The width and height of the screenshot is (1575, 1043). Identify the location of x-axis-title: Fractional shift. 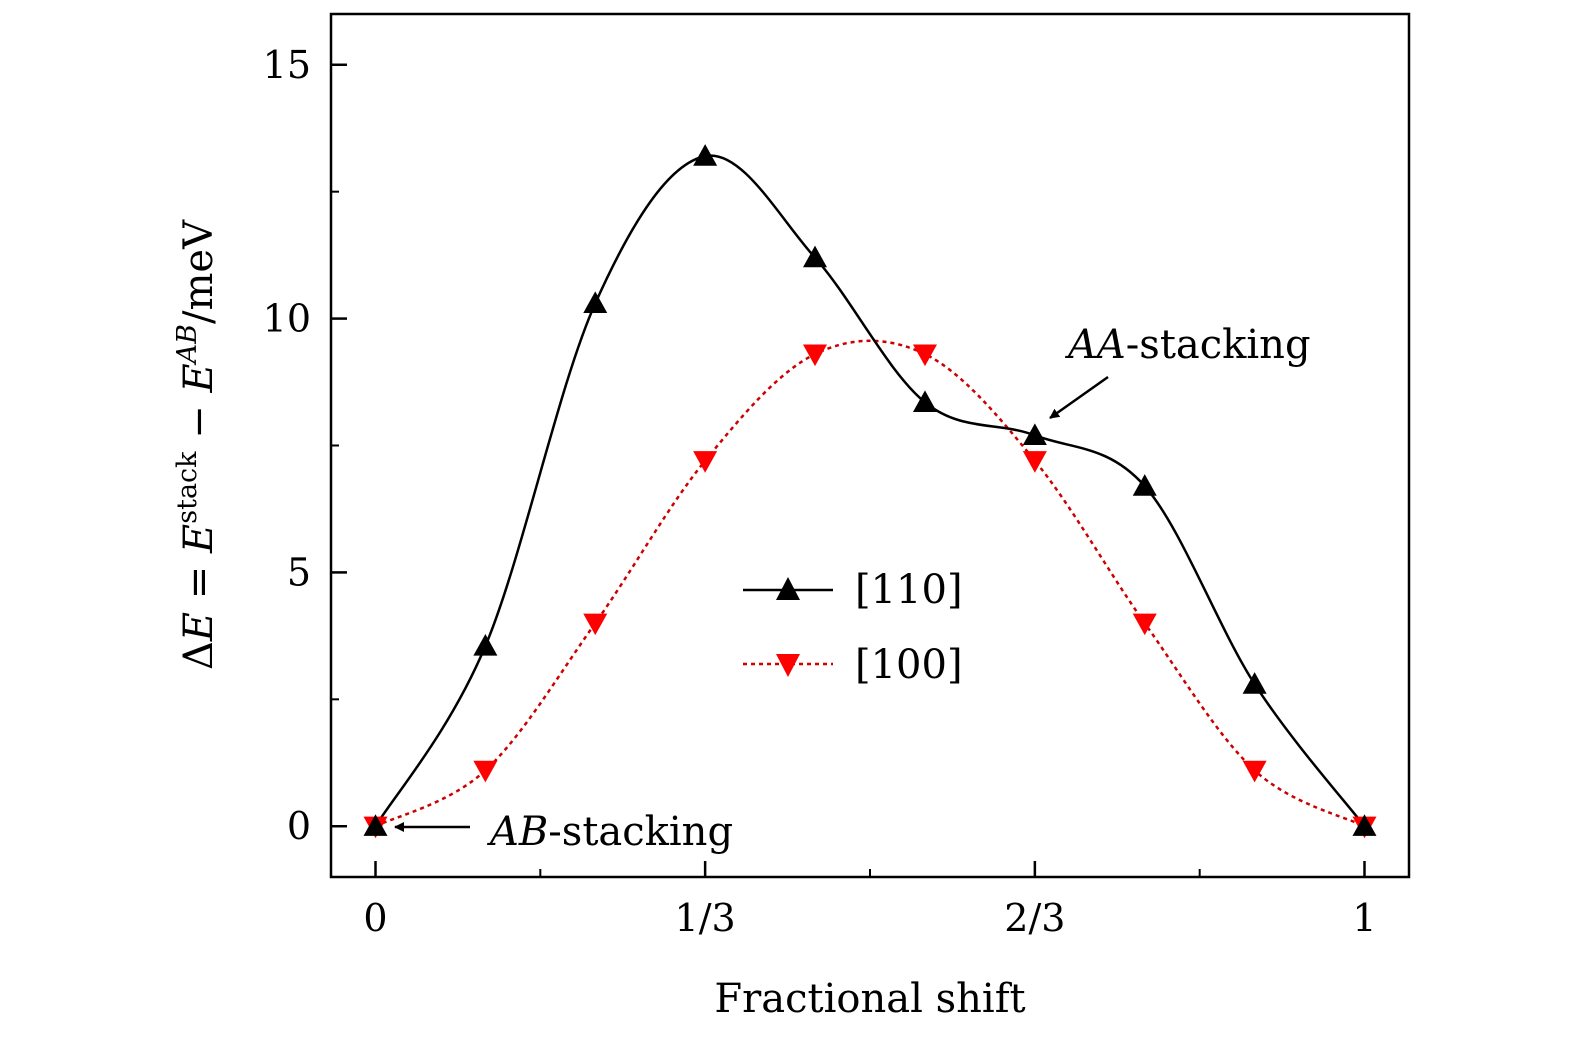
(869, 999).